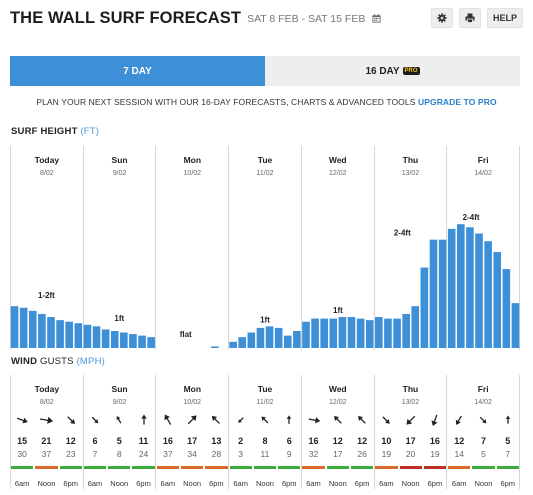 This screenshot has width=533, height=495. Describe the element at coordinates (265, 441) in the screenshot. I see `wind-speed-value: 8` at that location.